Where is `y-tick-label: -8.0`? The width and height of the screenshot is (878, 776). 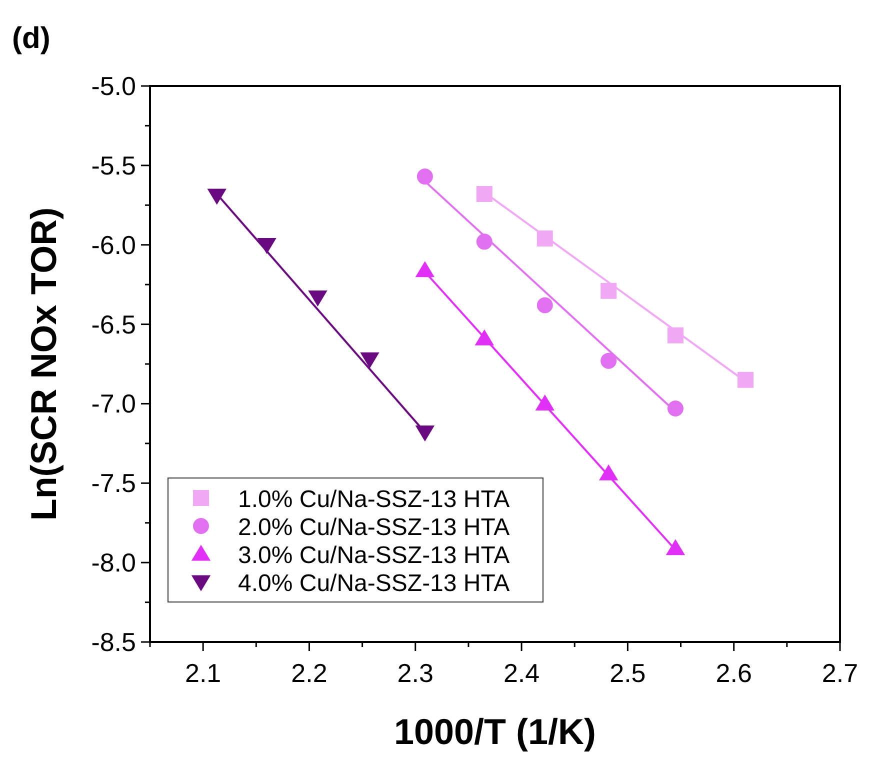
y-tick-label: -8.0 is located at coordinates (113, 563).